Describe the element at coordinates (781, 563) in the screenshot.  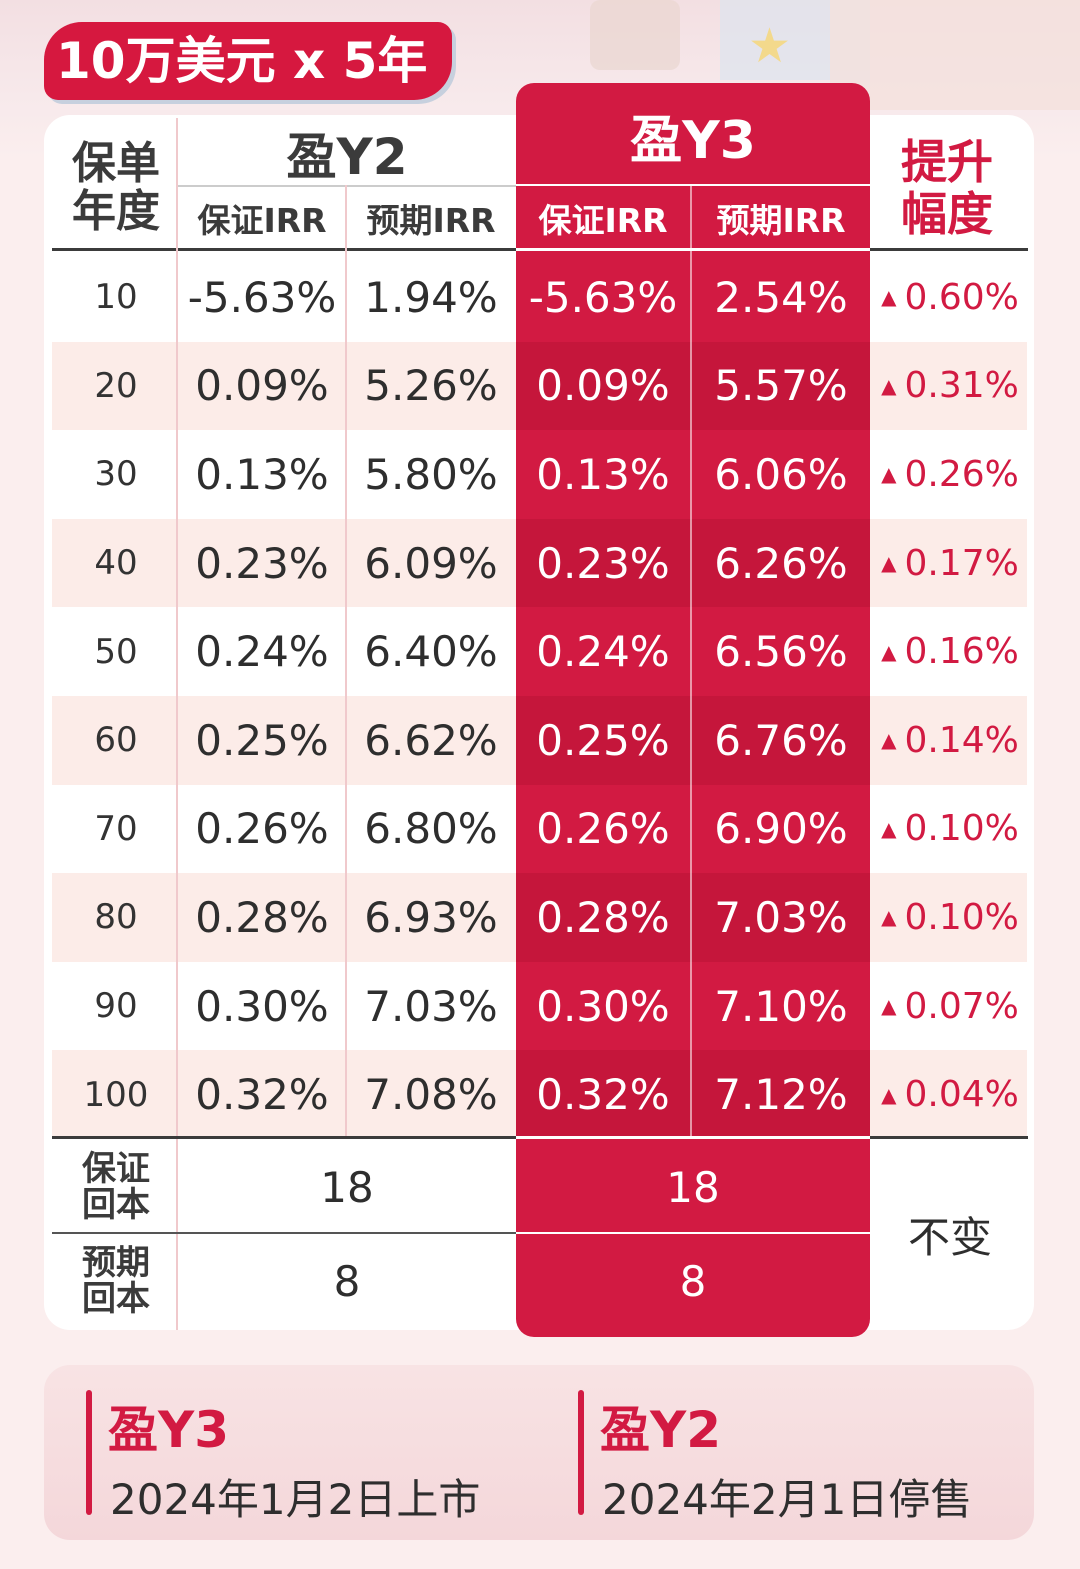
I see `y3-expected-irr: 6.26%` at that location.